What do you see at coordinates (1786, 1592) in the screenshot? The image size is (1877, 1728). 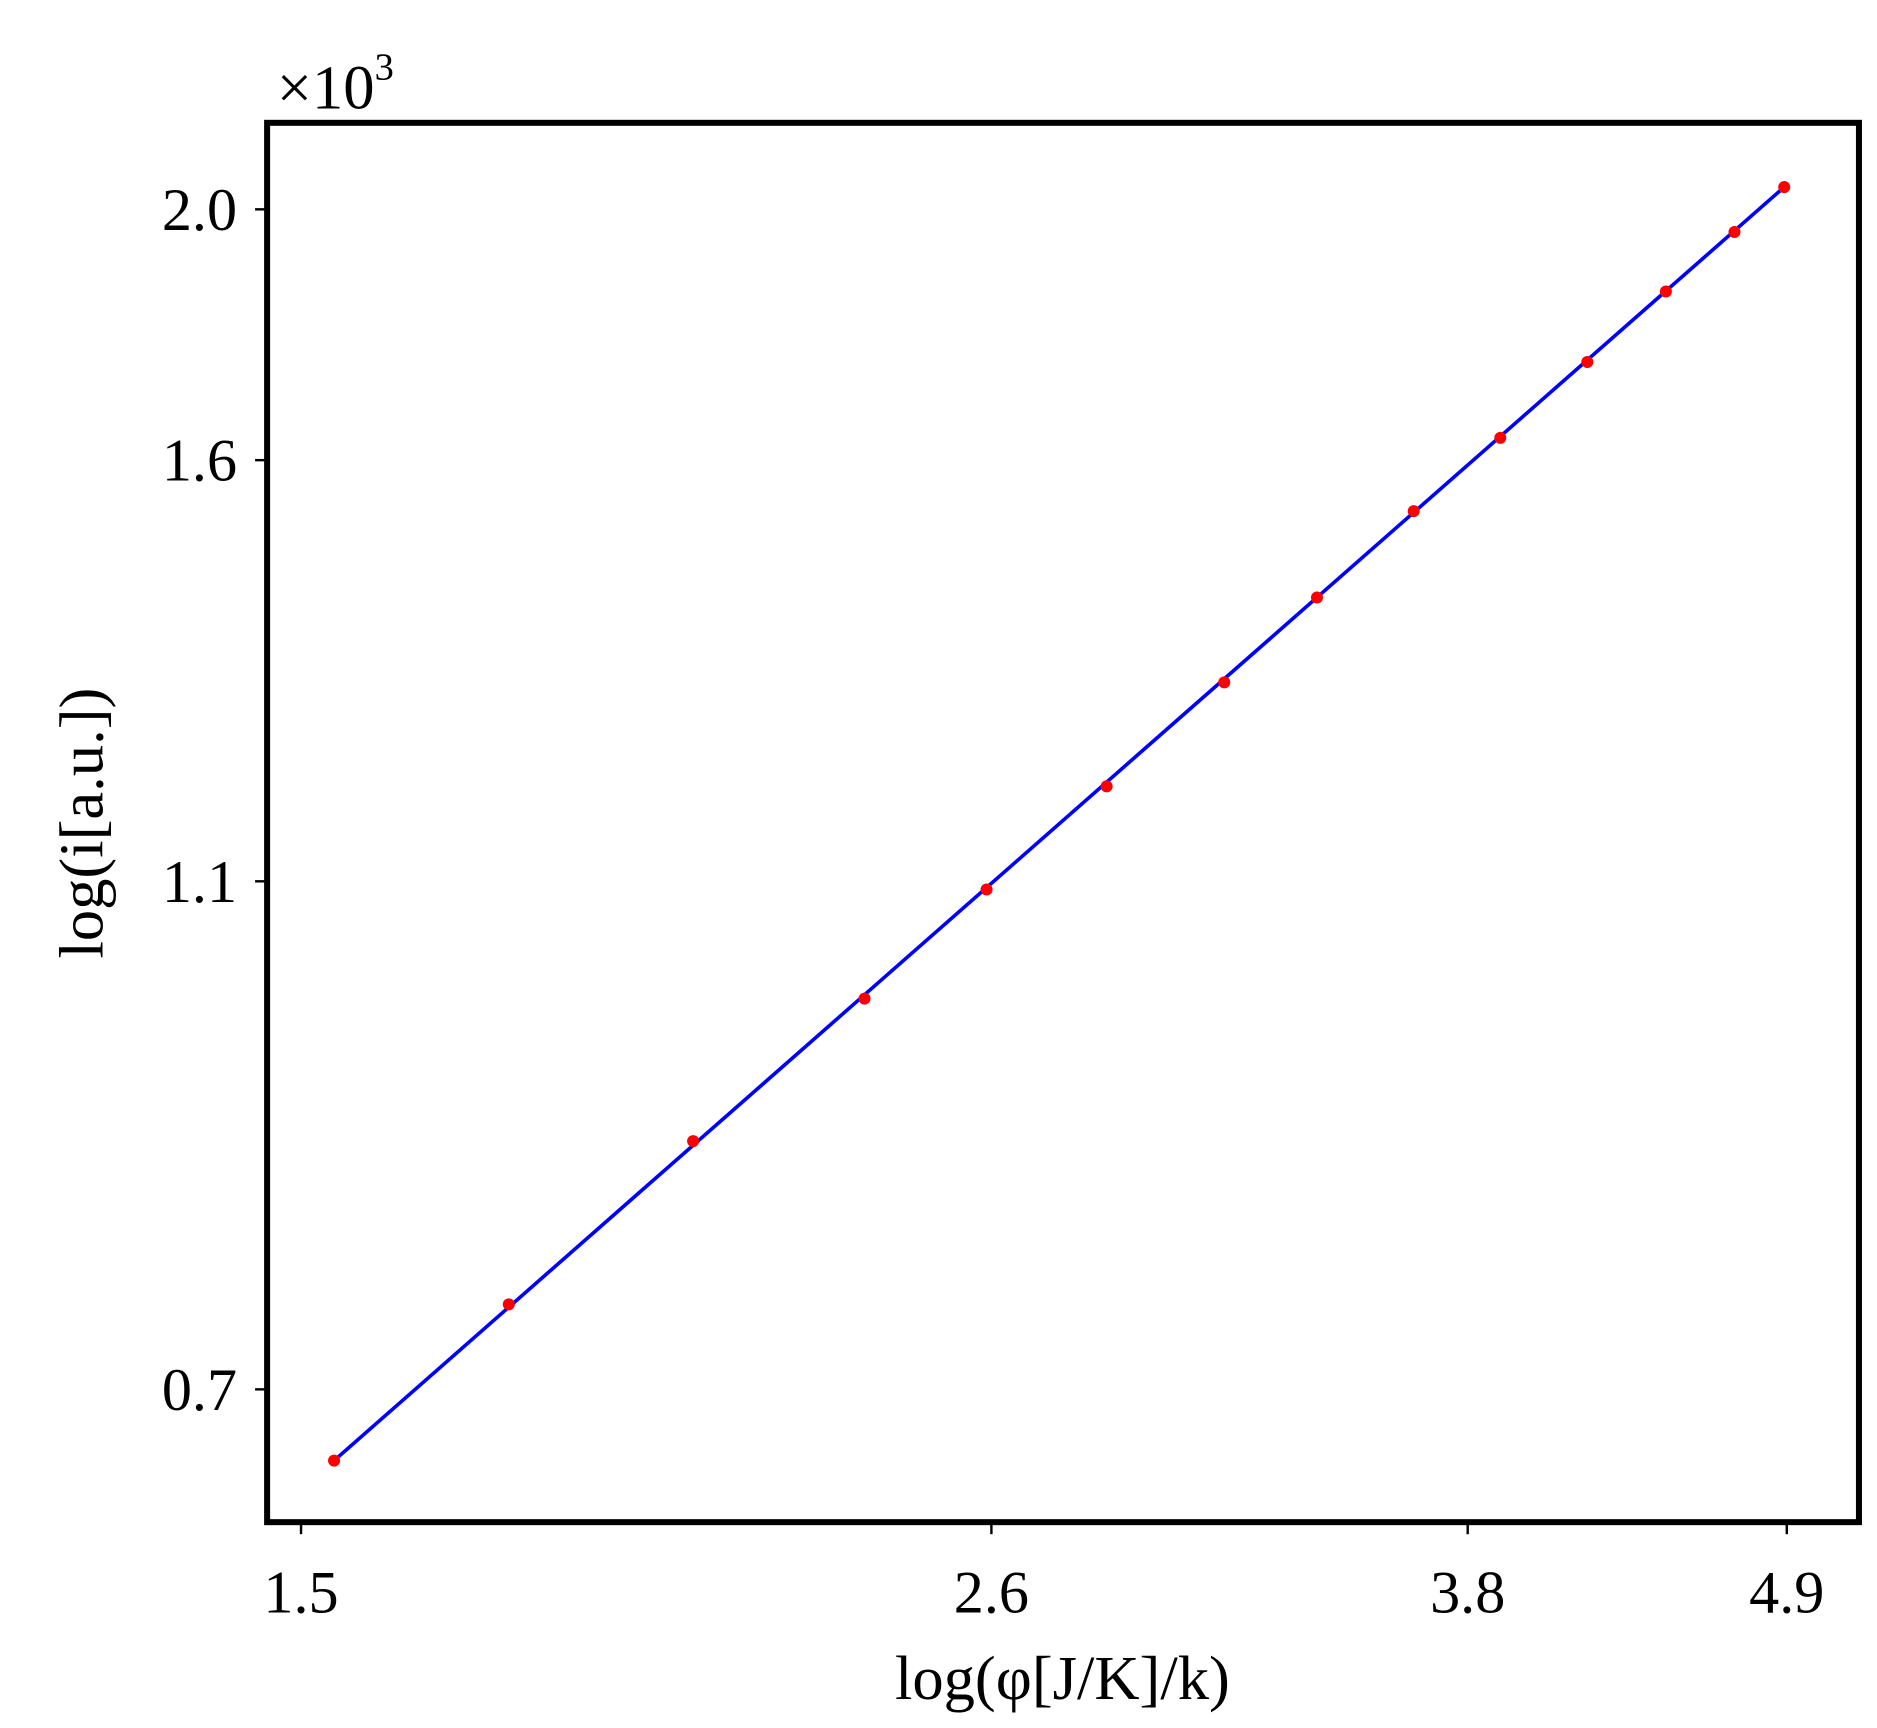 I see `x-tick-label: 4.9` at bounding box center [1786, 1592].